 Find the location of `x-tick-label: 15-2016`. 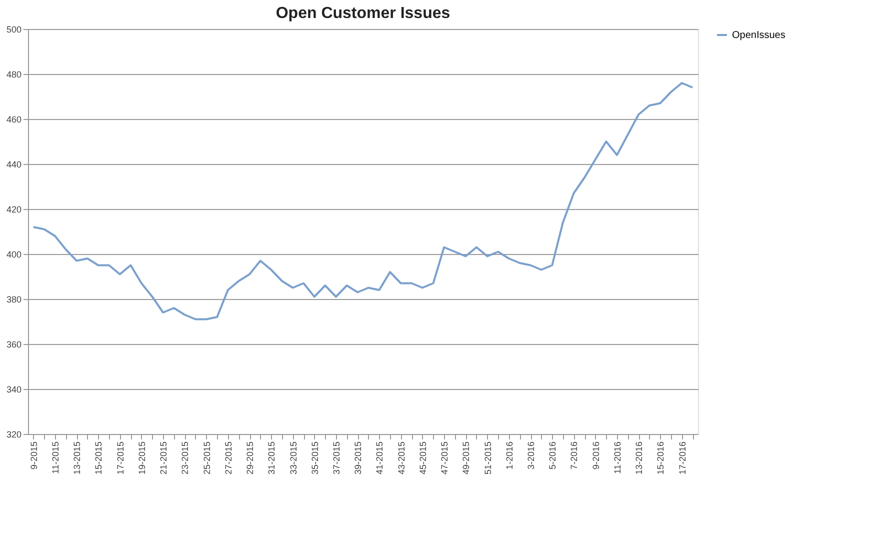

x-tick-label: 15-2016 is located at coordinates (661, 458).